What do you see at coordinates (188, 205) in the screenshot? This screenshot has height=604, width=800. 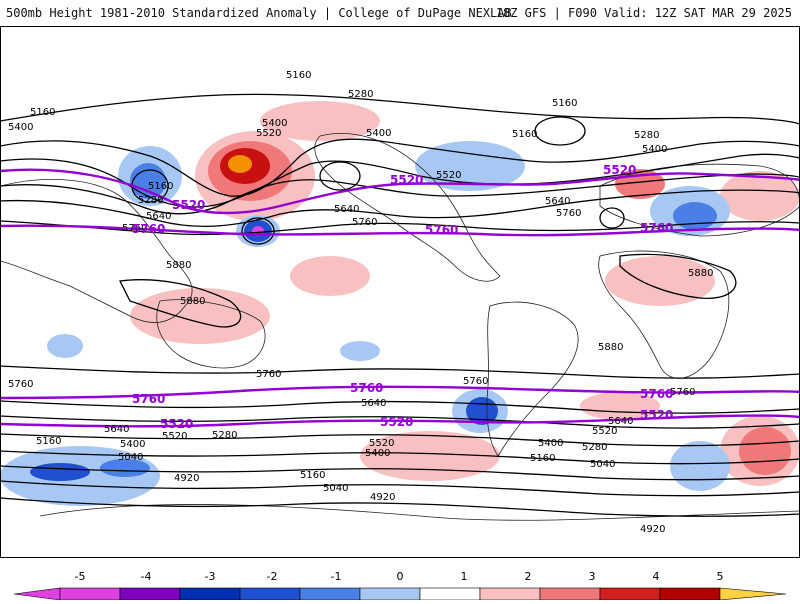 I see `ref-label-5520-c: 5520` at bounding box center [188, 205].